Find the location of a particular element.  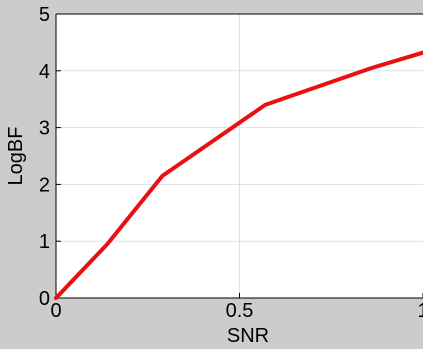

y-tick-label: 0 is located at coordinates (44, 299).